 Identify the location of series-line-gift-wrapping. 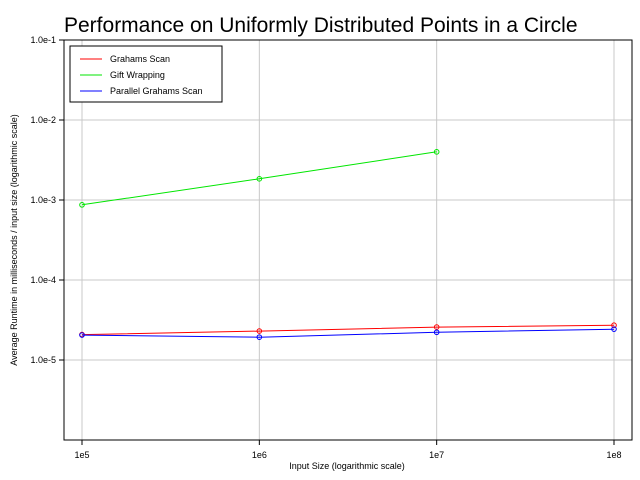
(259, 178).